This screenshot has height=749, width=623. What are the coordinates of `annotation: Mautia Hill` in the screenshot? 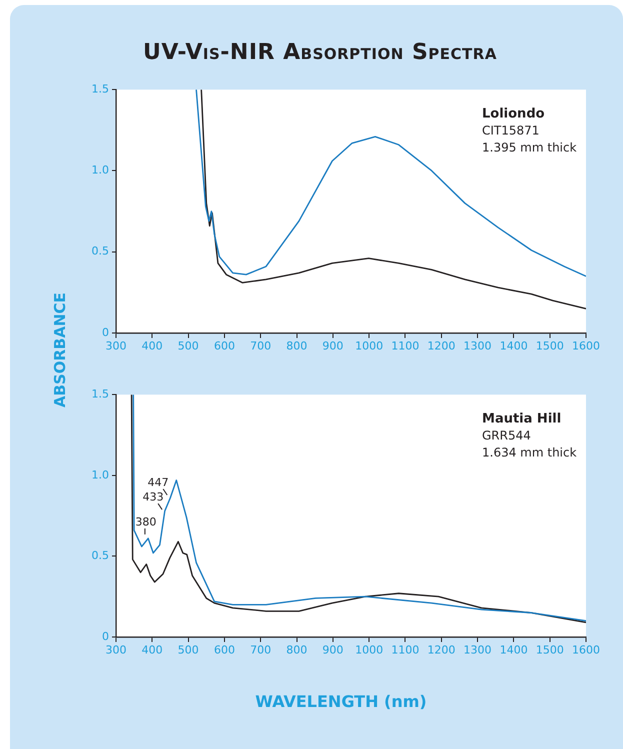 It's located at (522, 419).